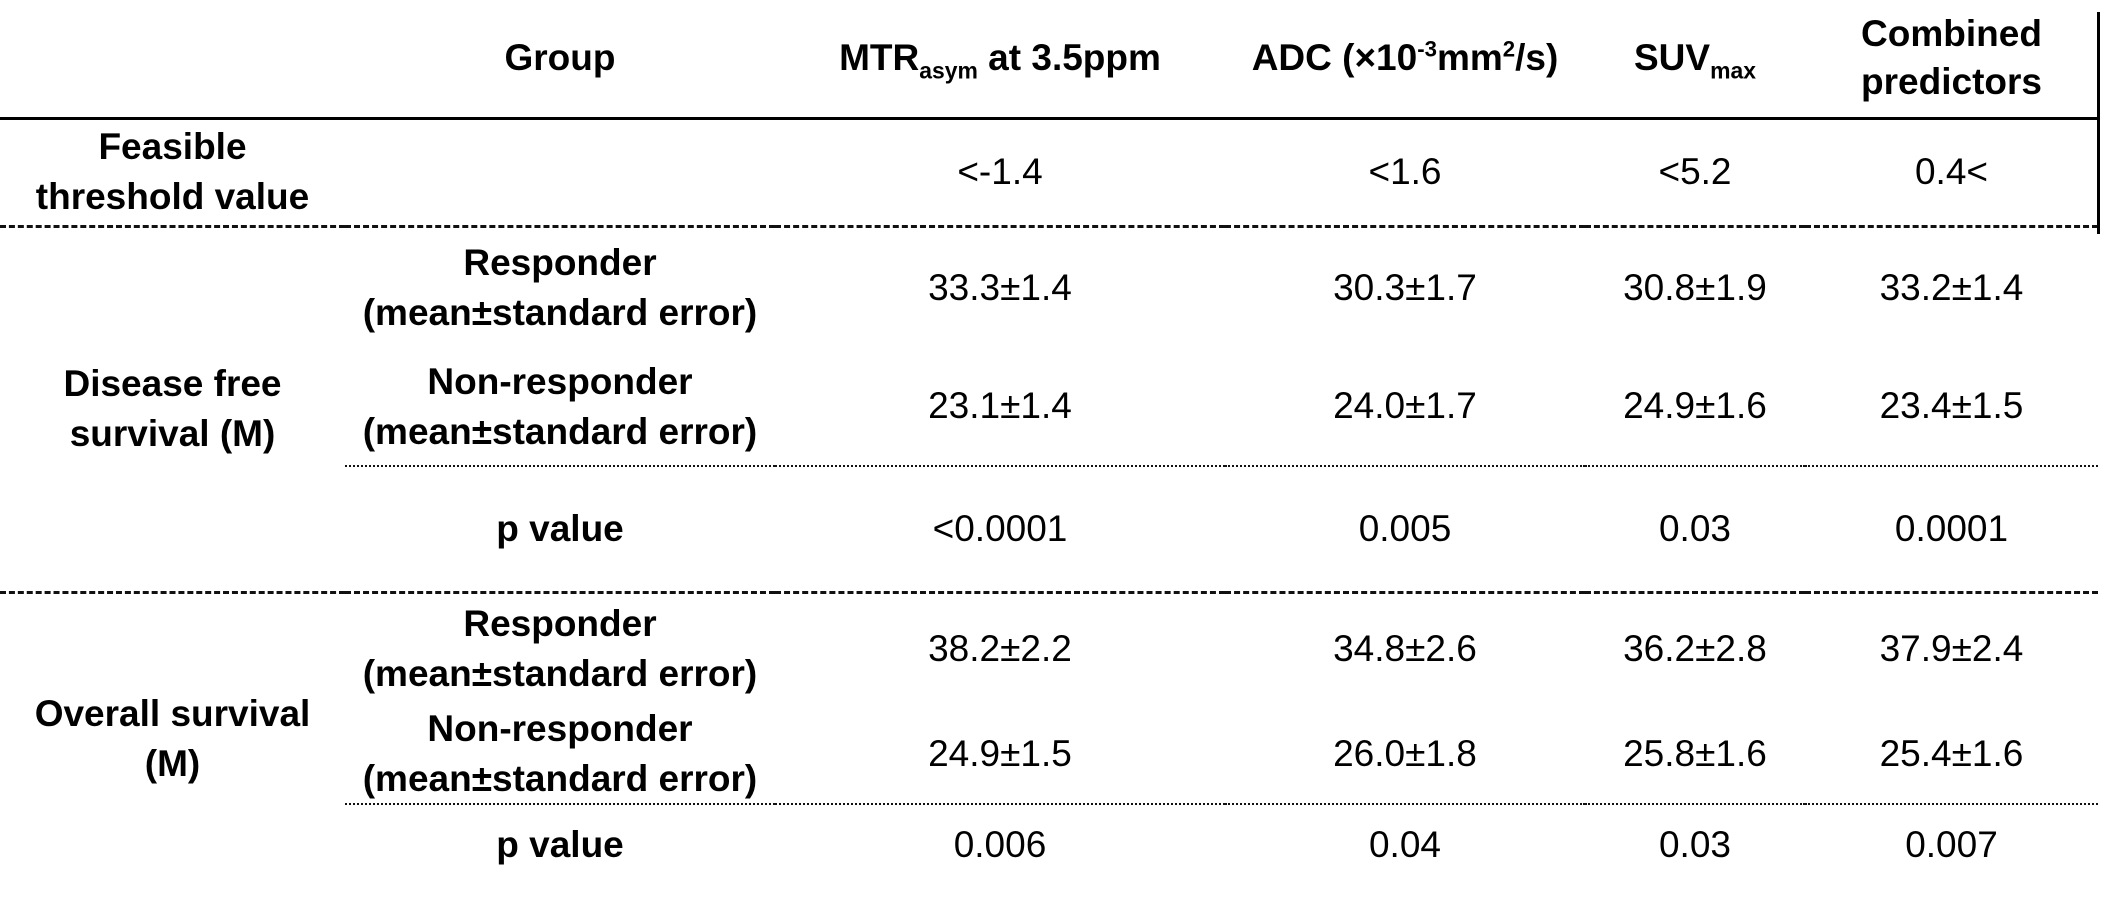 The image size is (2104, 900). What do you see at coordinates (1469, 58) in the screenshot?
I see `adc-part2: mm` at bounding box center [1469, 58].